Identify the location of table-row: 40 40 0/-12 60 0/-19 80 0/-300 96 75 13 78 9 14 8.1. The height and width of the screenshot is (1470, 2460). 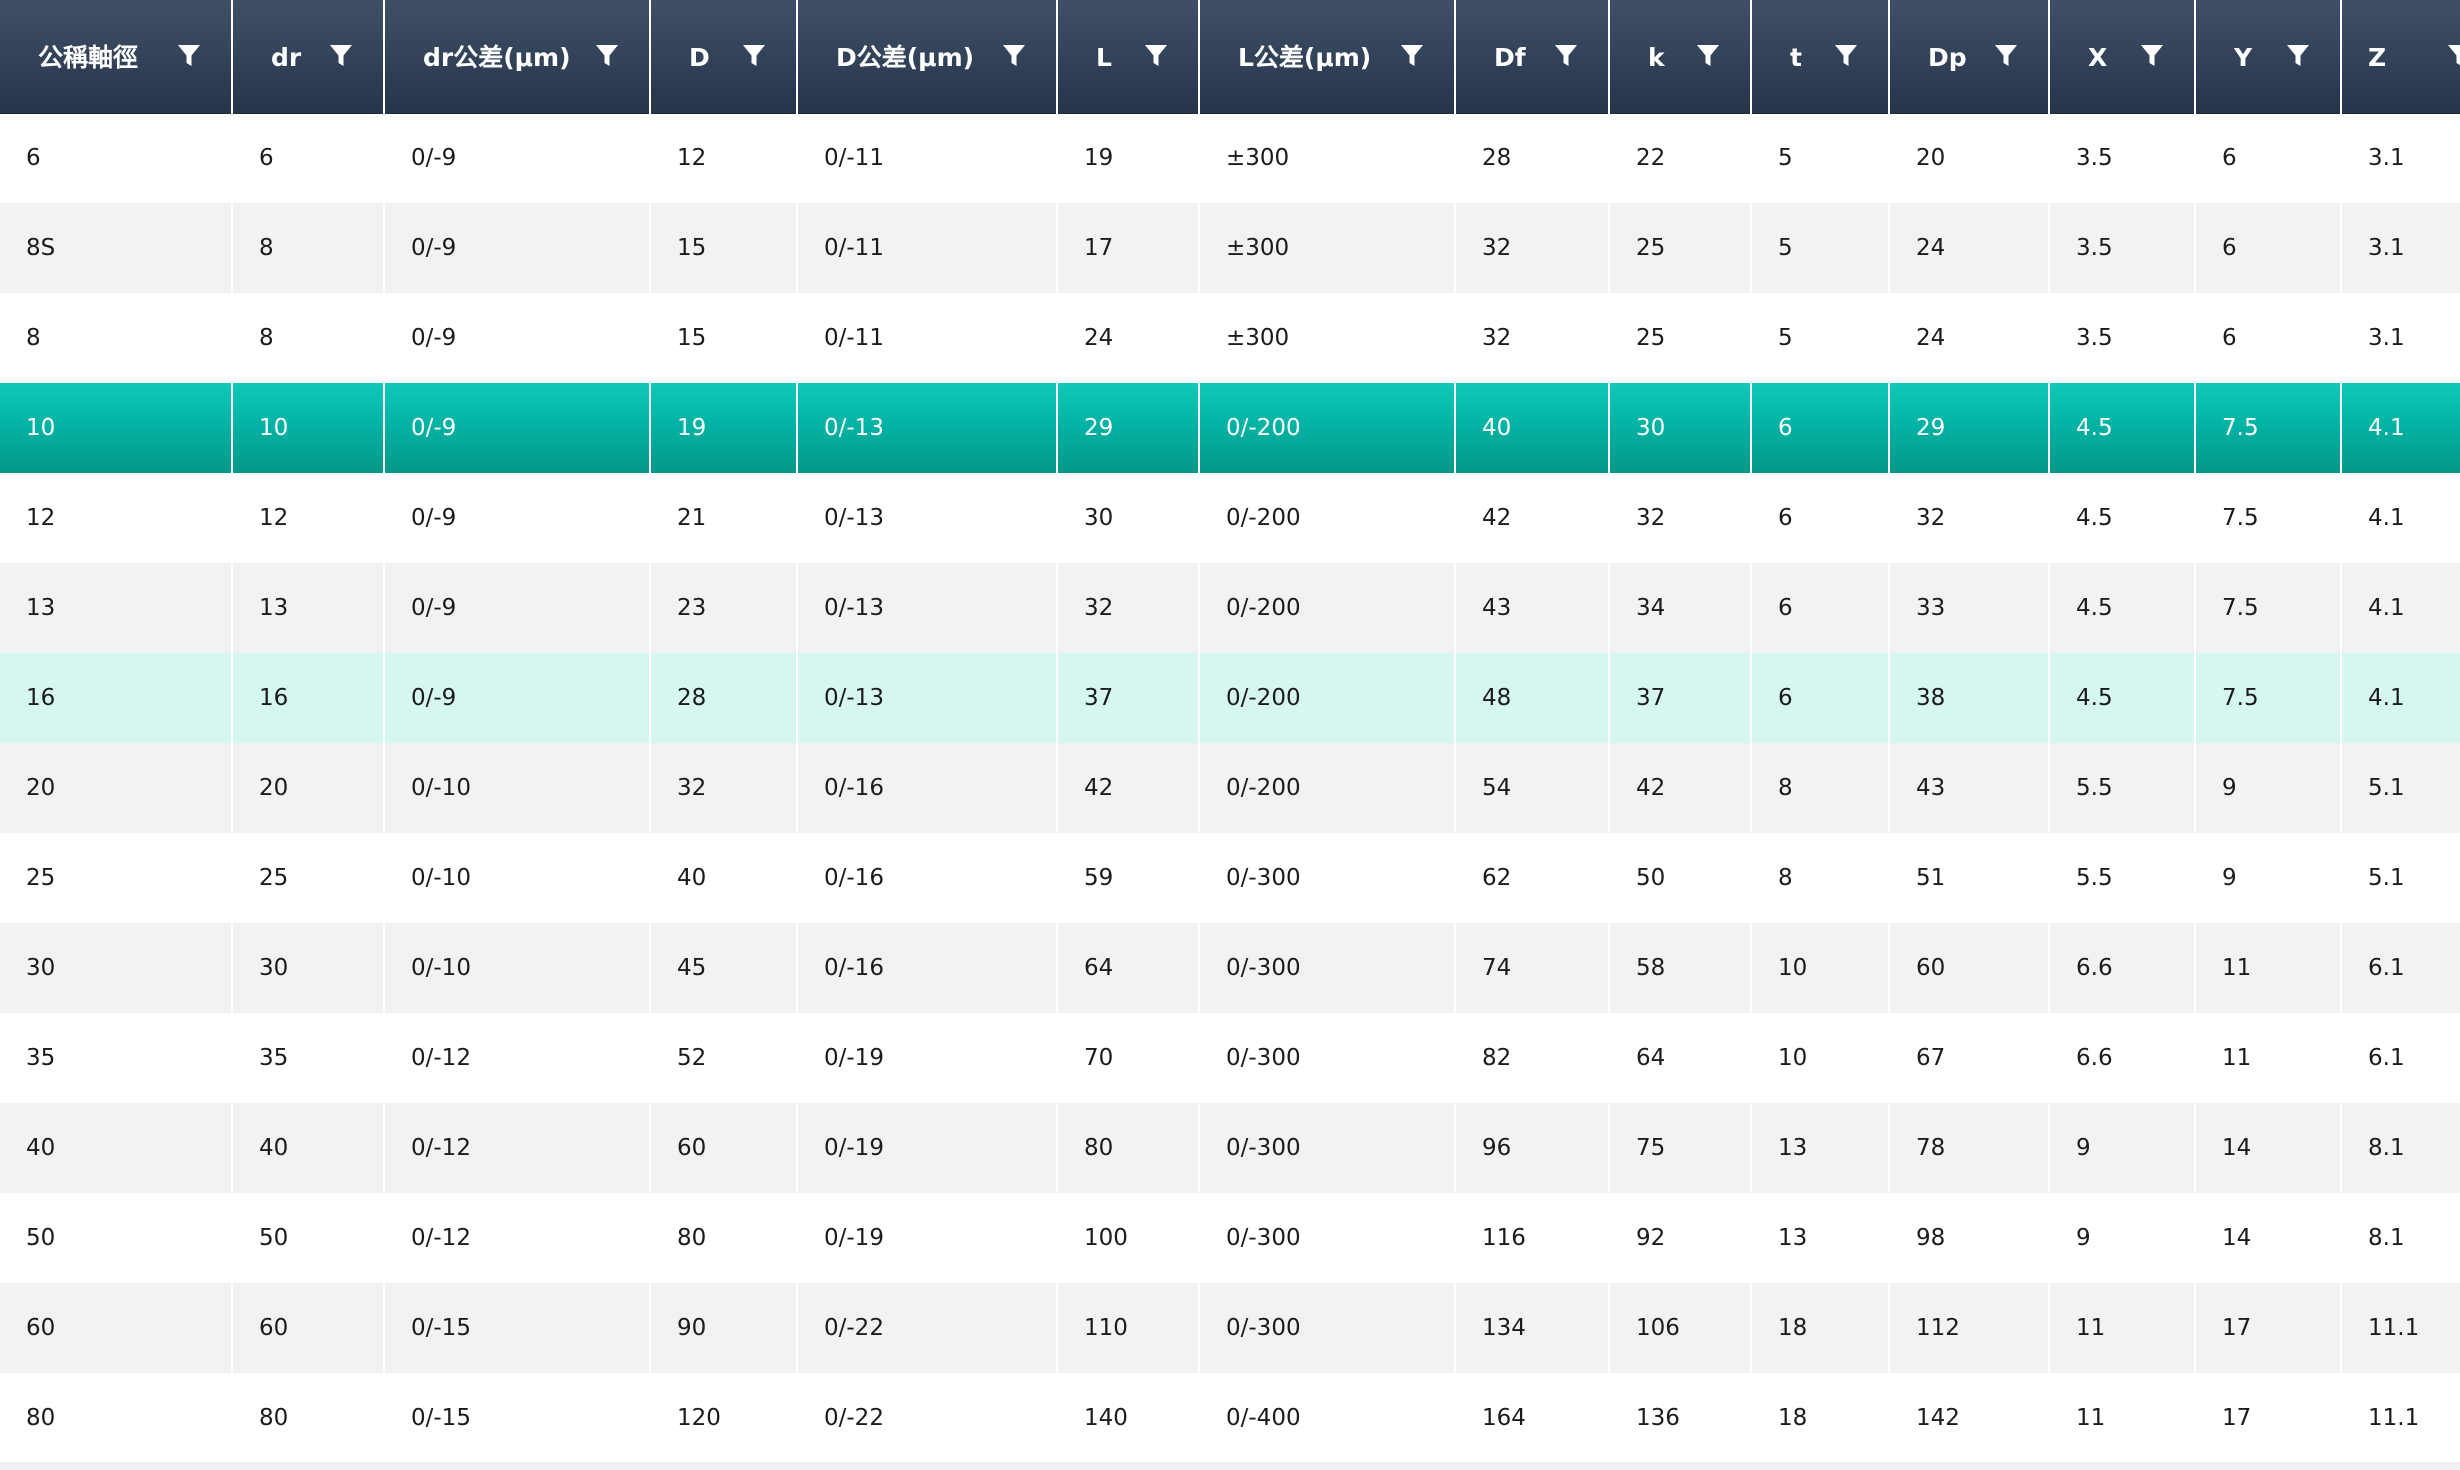
(1230, 1148).